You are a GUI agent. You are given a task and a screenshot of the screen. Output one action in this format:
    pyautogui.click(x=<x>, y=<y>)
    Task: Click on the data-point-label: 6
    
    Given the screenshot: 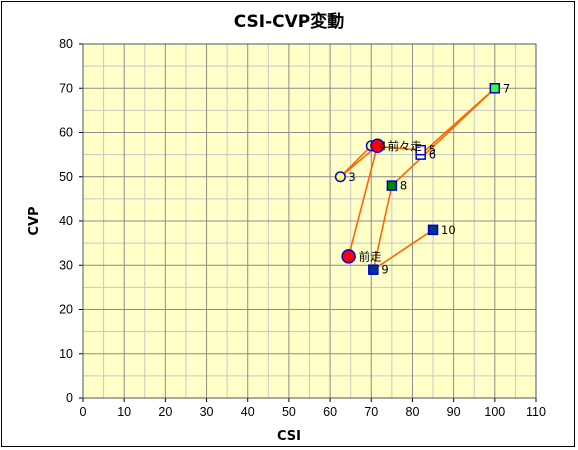 What is the action you would take?
    pyautogui.click(x=432, y=155)
    